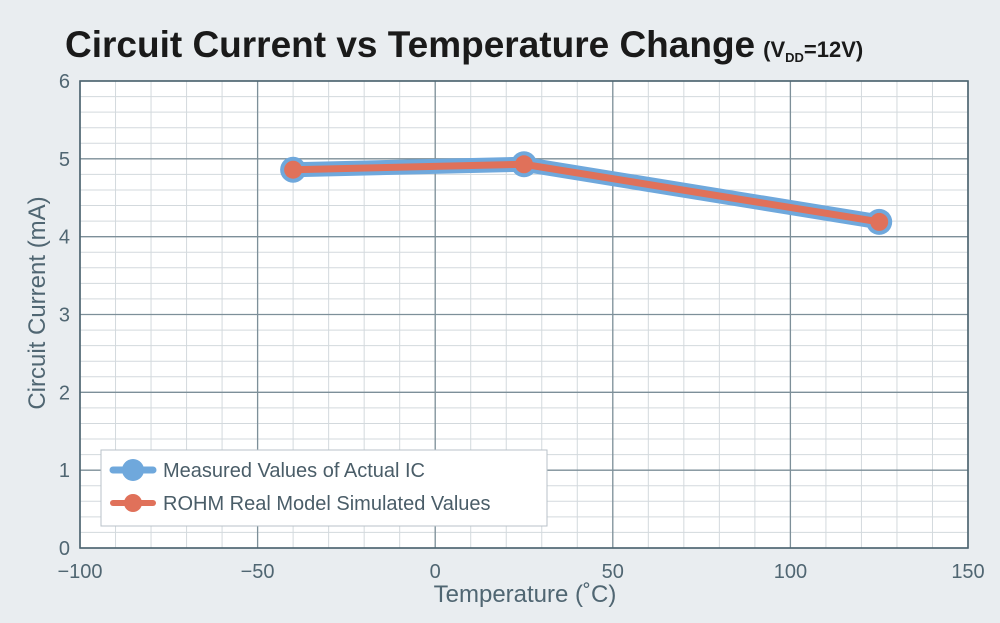 This screenshot has width=1000, height=623. What do you see at coordinates (64, 549) in the screenshot?
I see `y-tick-label: 0` at bounding box center [64, 549].